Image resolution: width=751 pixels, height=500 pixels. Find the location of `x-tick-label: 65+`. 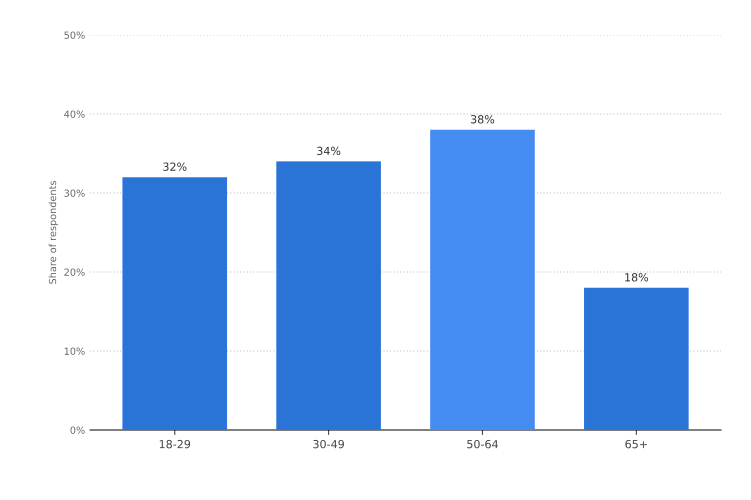

x-tick-label: 65+ is located at coordinates (636, 444).